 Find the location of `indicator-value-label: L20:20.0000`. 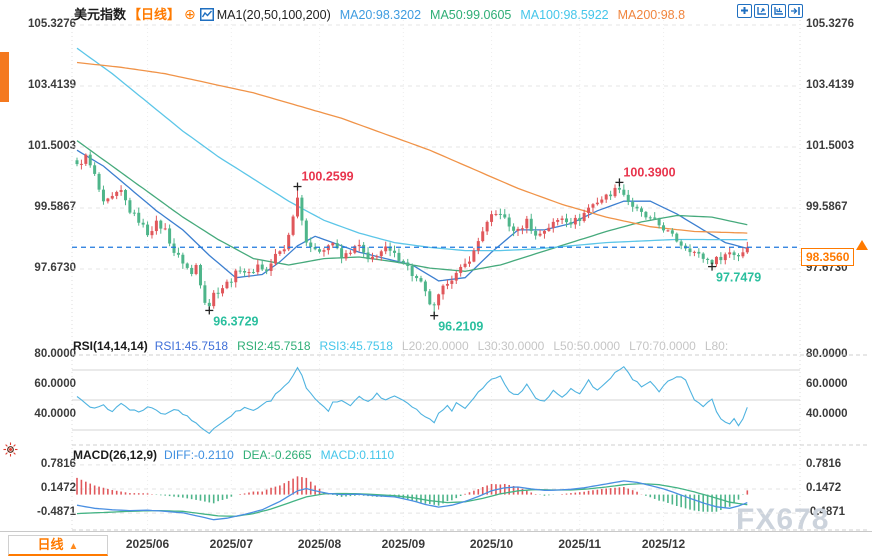

indicator-value-label: L20:20.0000 is located at coordinates (435, 346).